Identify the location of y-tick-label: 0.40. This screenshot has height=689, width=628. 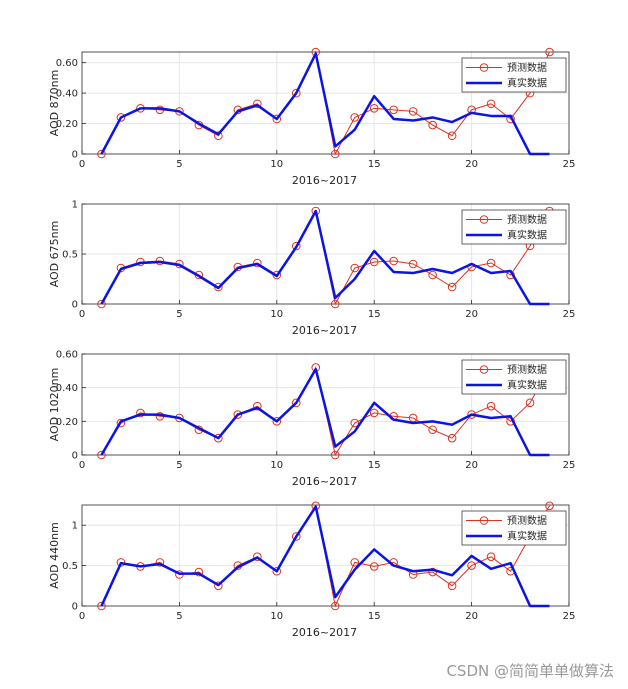
(67, 94).